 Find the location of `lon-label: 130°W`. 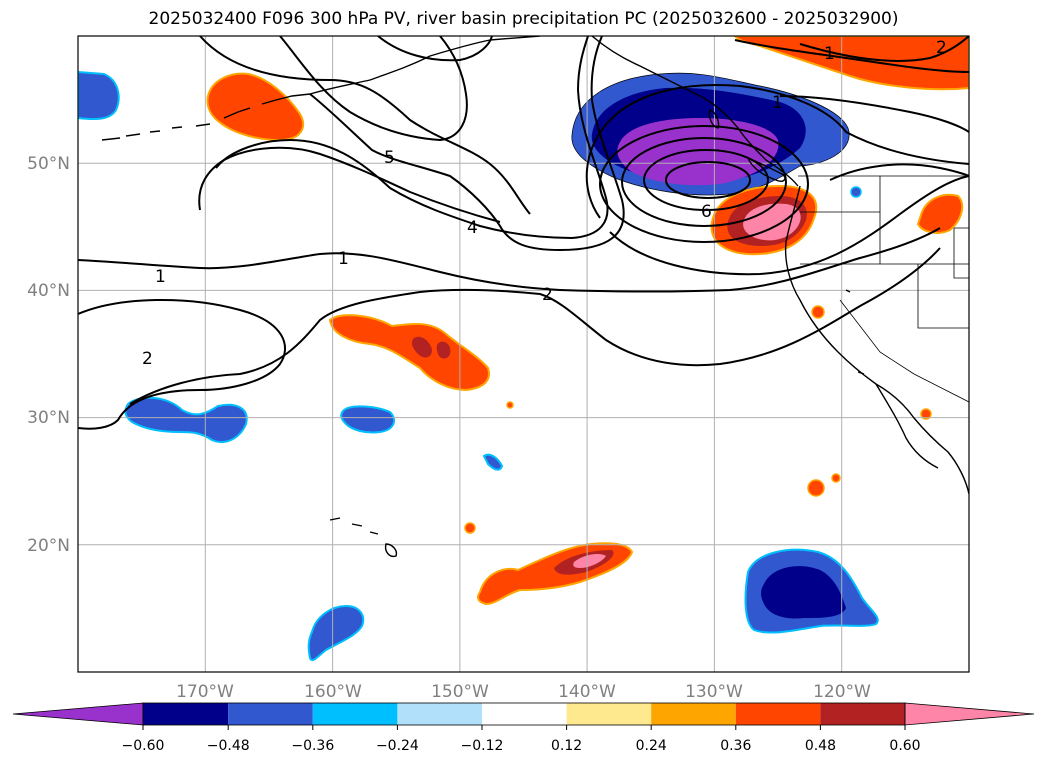

lon-label: 130°W is located at coordinates (714, 692).